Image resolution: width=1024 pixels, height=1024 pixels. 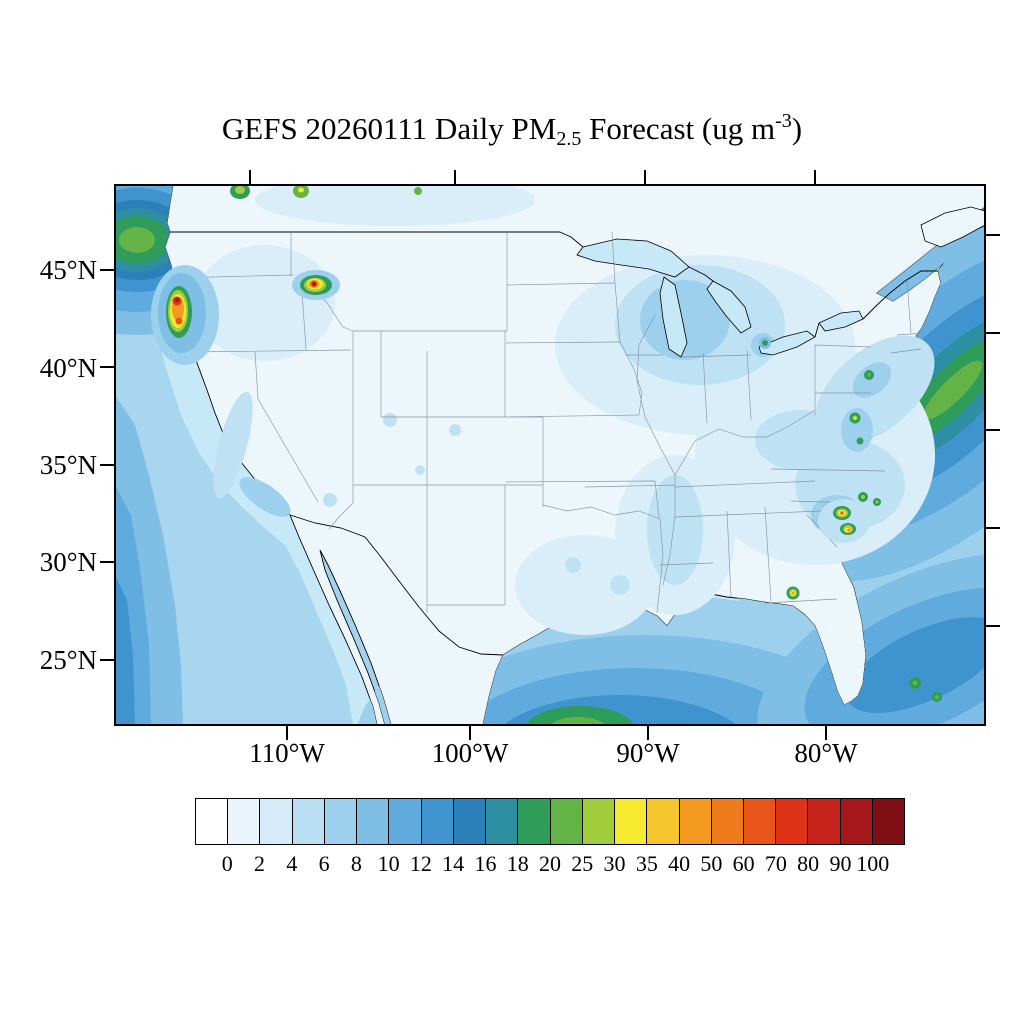 I want to click on lat-label-45n: 45°N, so click(x=68, y=270).